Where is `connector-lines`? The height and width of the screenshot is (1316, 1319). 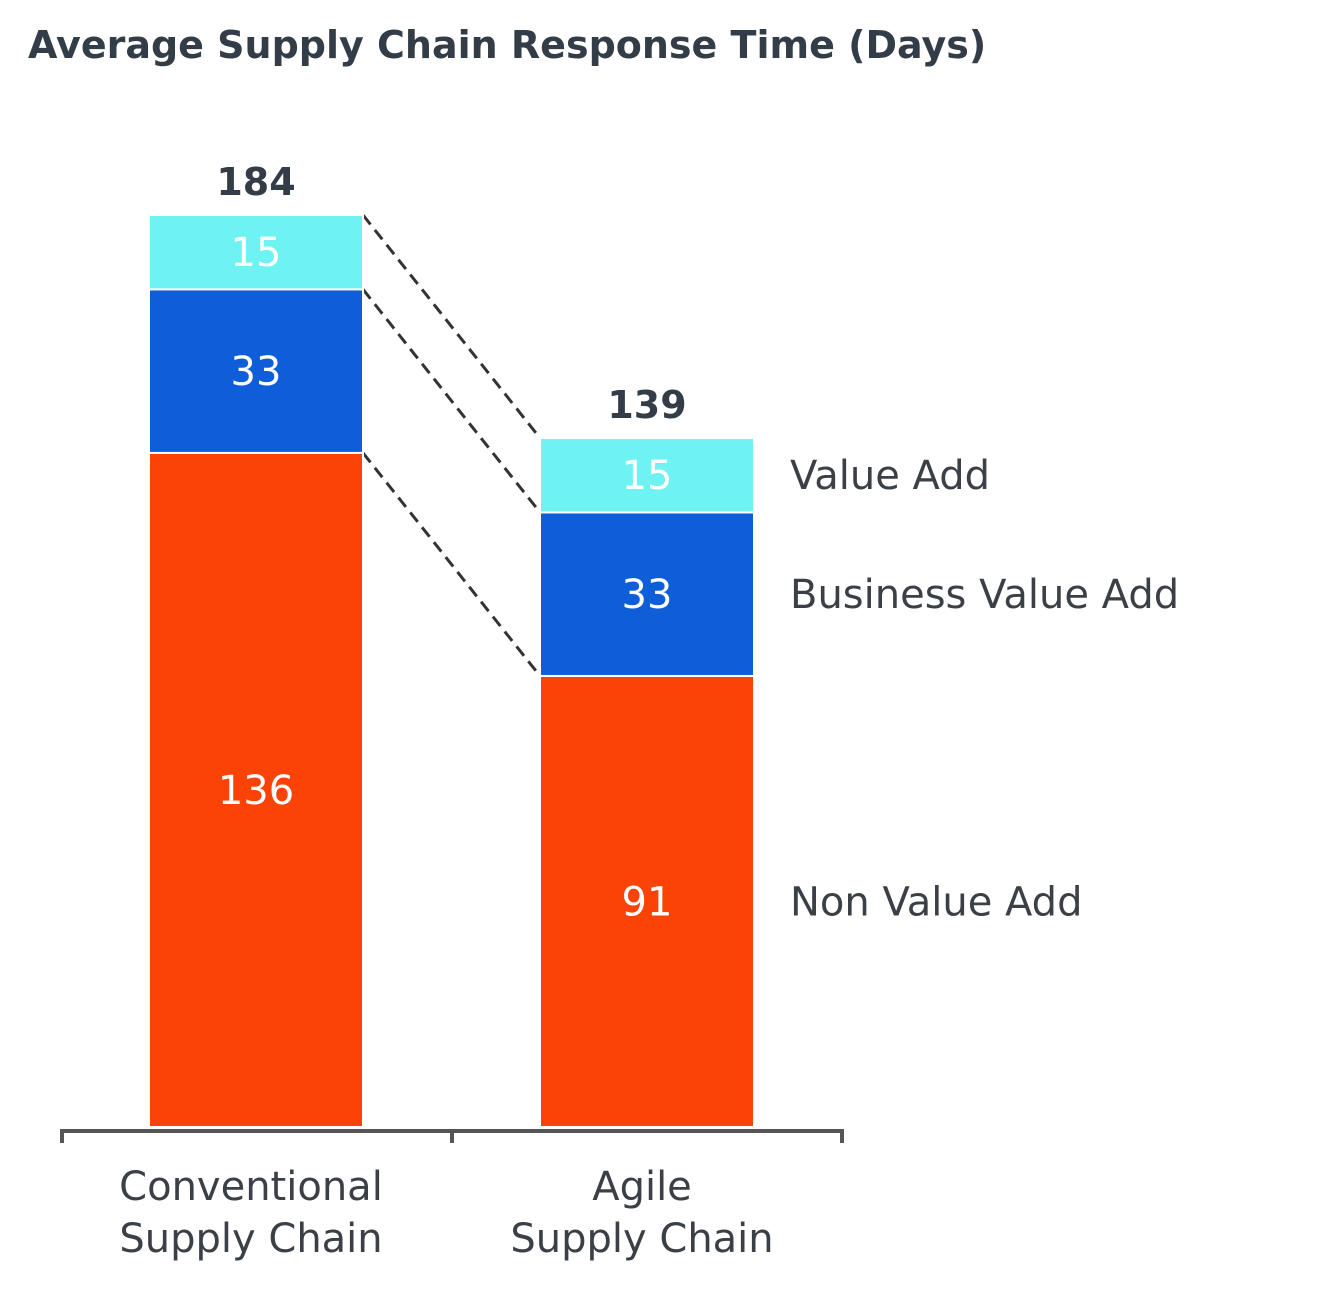 connector-lines is located at coordinates (451, 445).